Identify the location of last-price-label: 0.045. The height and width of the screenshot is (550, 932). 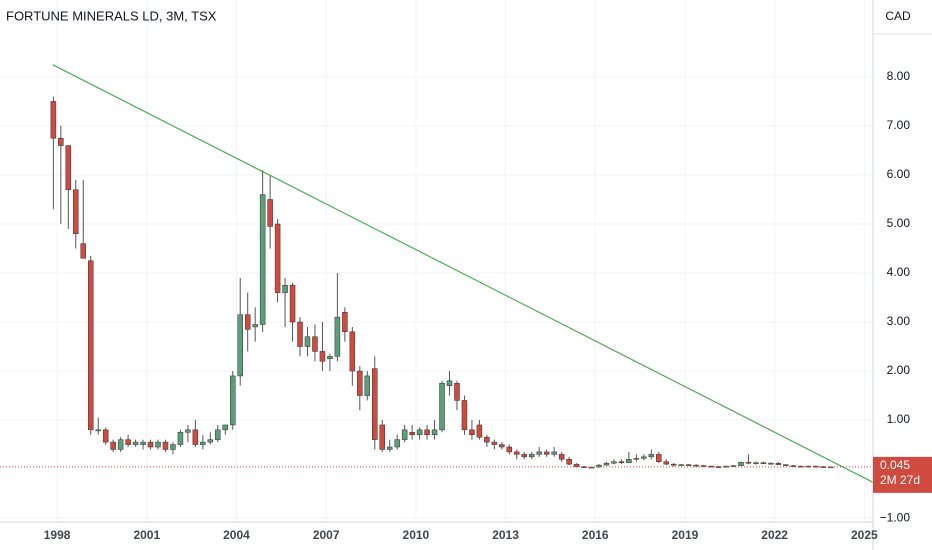
(895, 465).